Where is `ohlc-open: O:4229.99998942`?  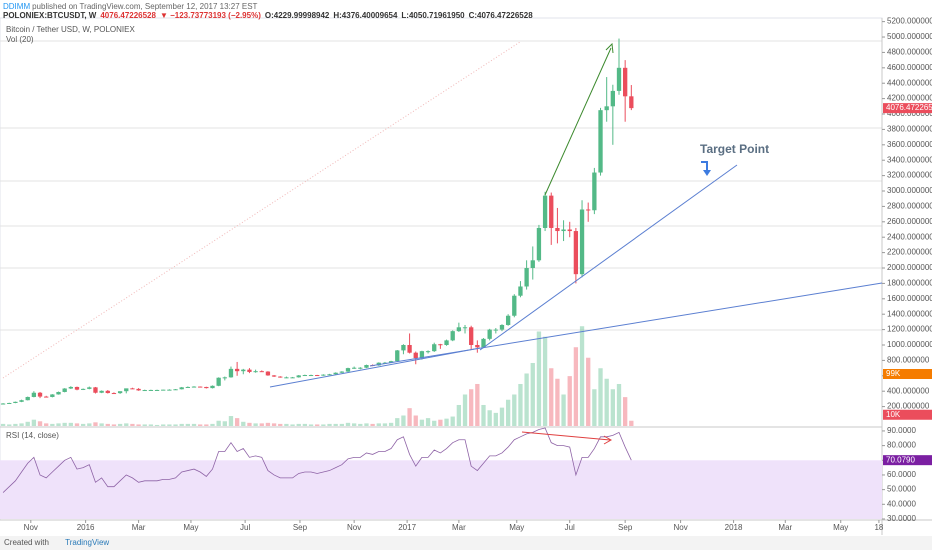
ohlc-open: O:4229.99998942 is located at coordinates (297, 15).